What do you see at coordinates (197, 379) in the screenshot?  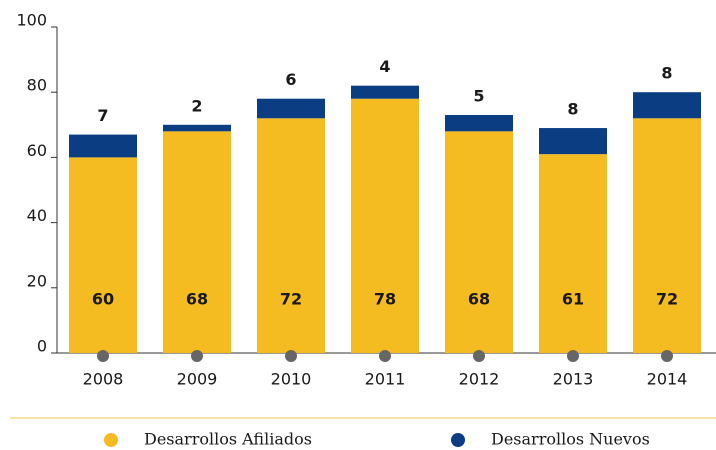 I see `x-tick-label: 2009` at bounding box center [197, 379].